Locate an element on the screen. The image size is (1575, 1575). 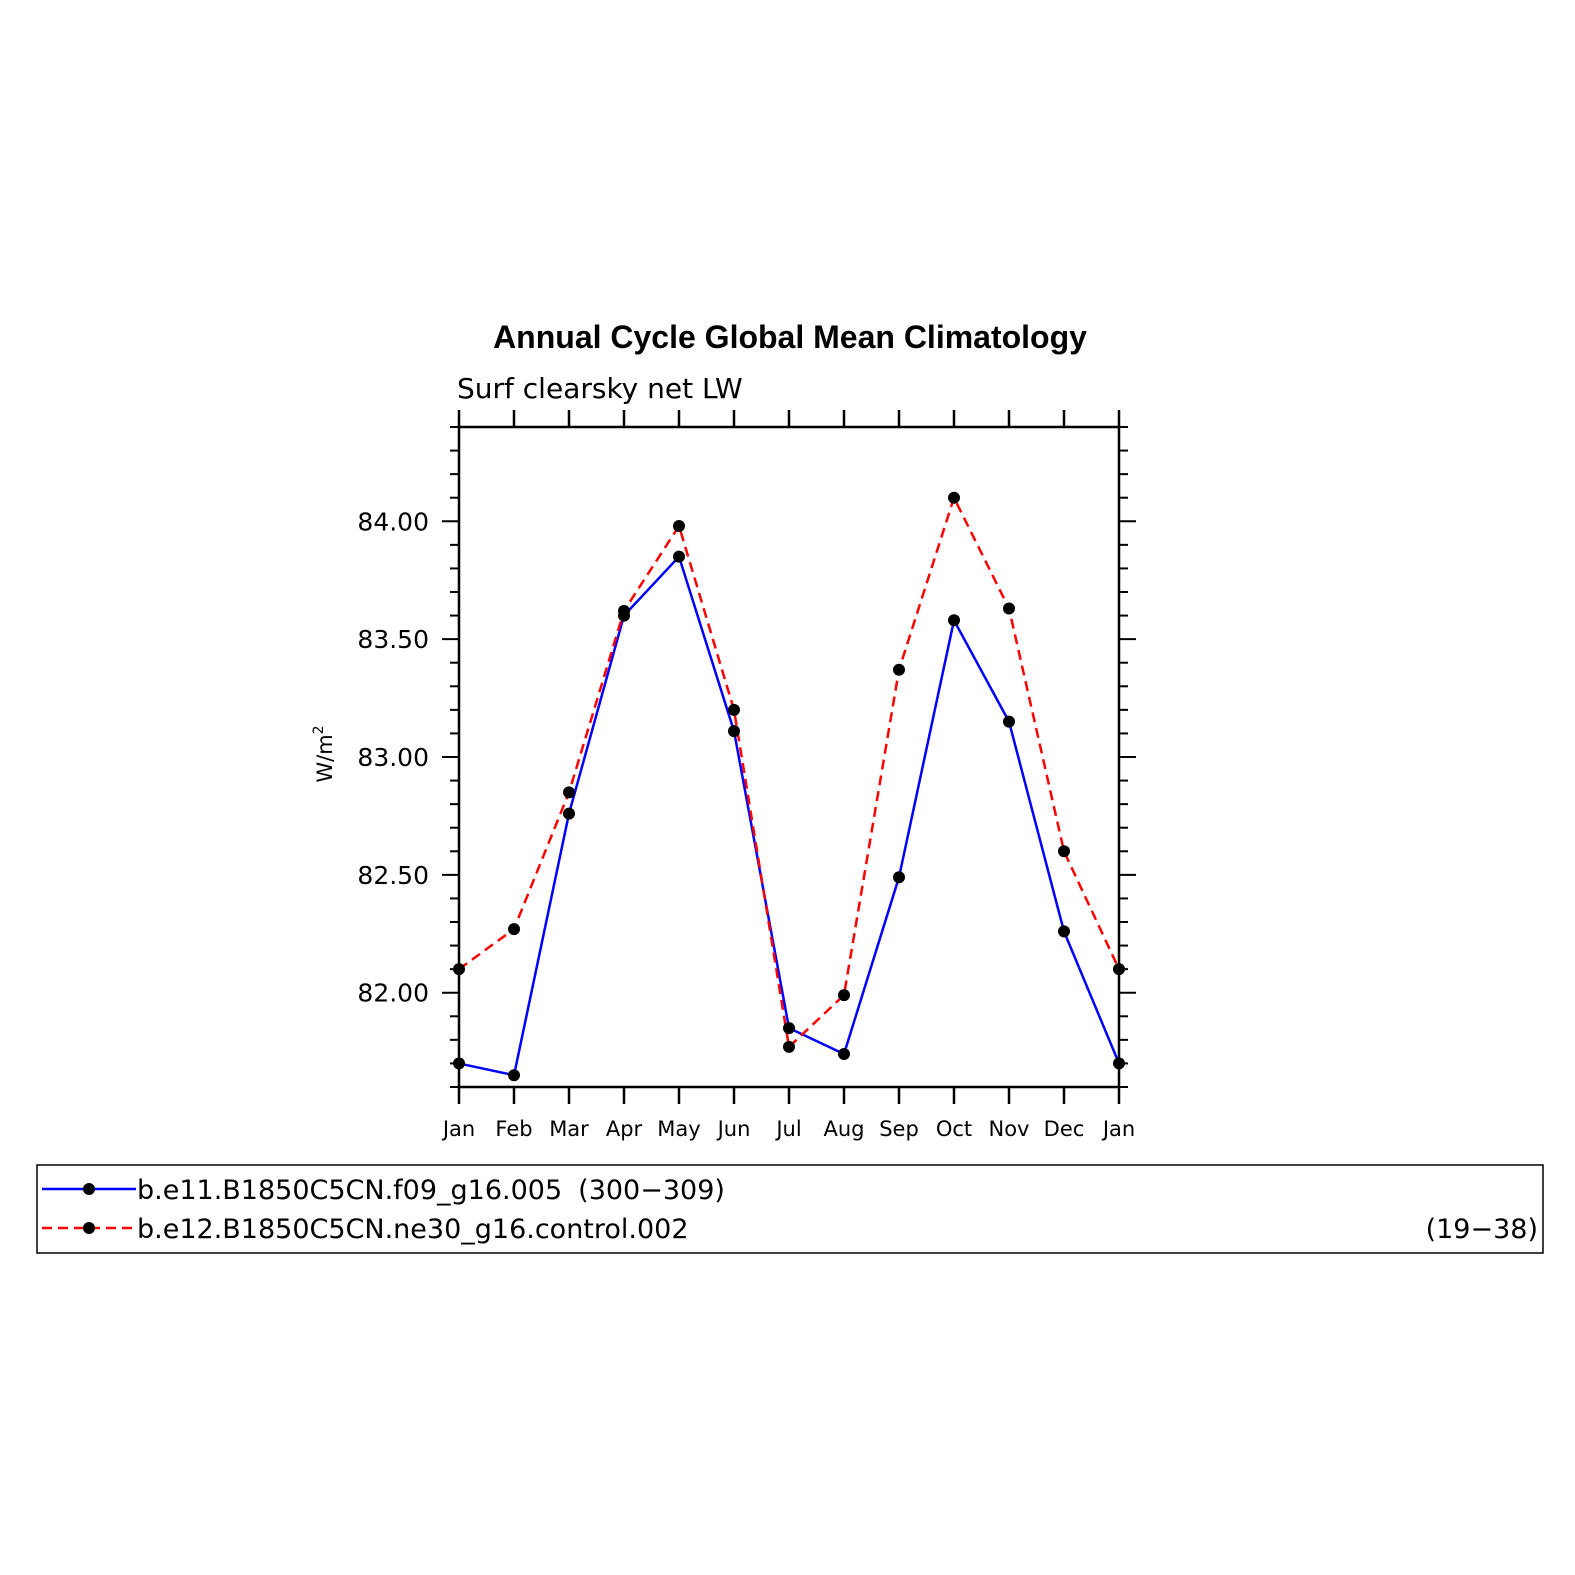
x-tick-label: Jun is located at coordinates (733, 1129).